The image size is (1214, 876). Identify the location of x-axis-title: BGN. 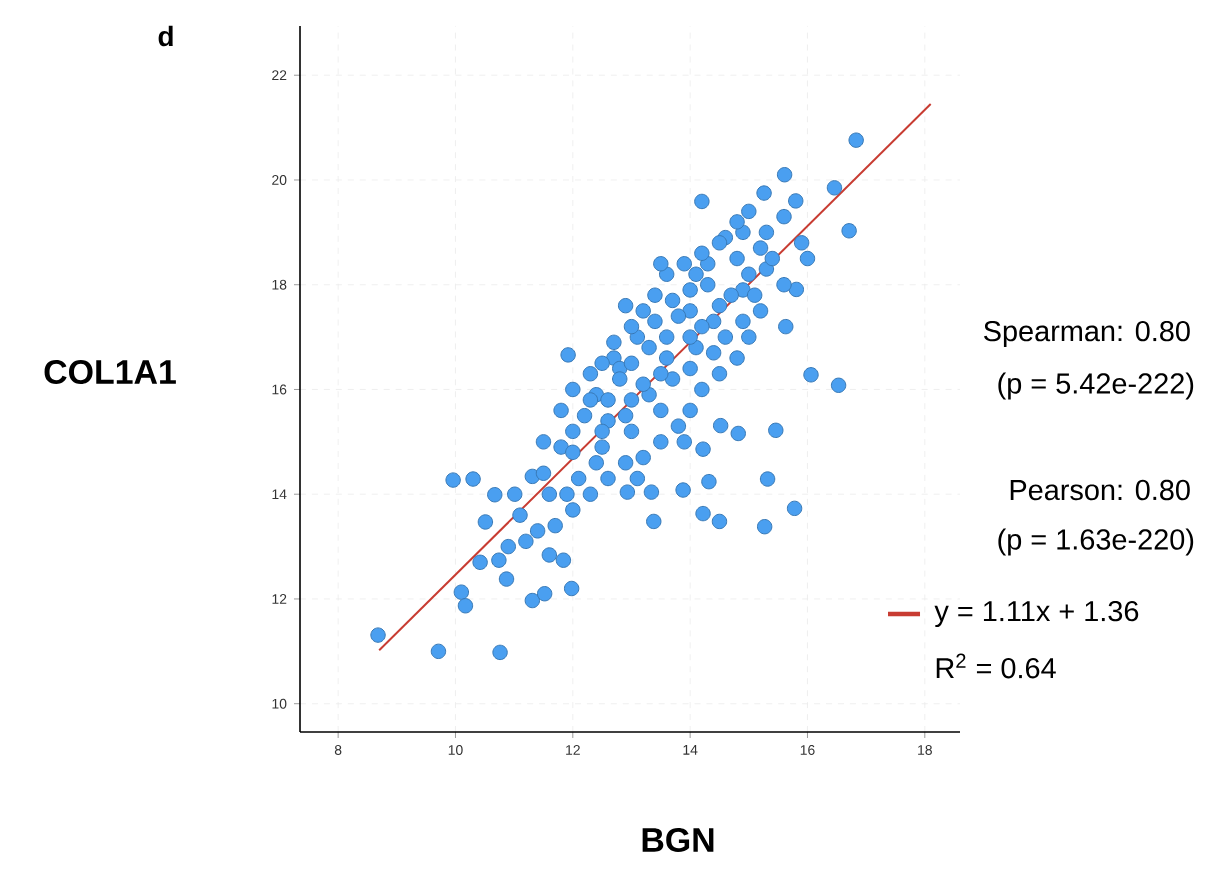
(678, 840).